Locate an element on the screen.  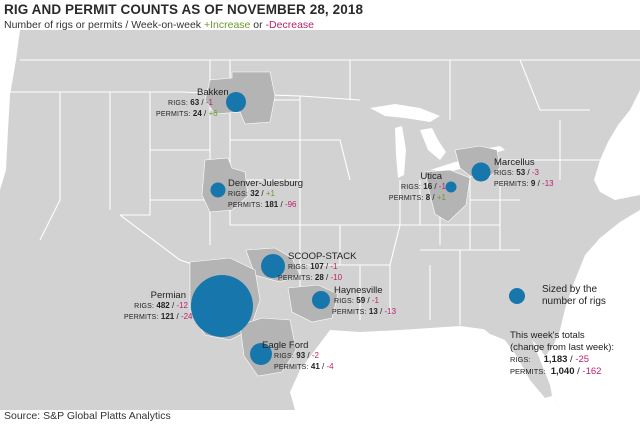
rigs-line: RIGS: 63 / -1 is located at coordinates (190, 102).